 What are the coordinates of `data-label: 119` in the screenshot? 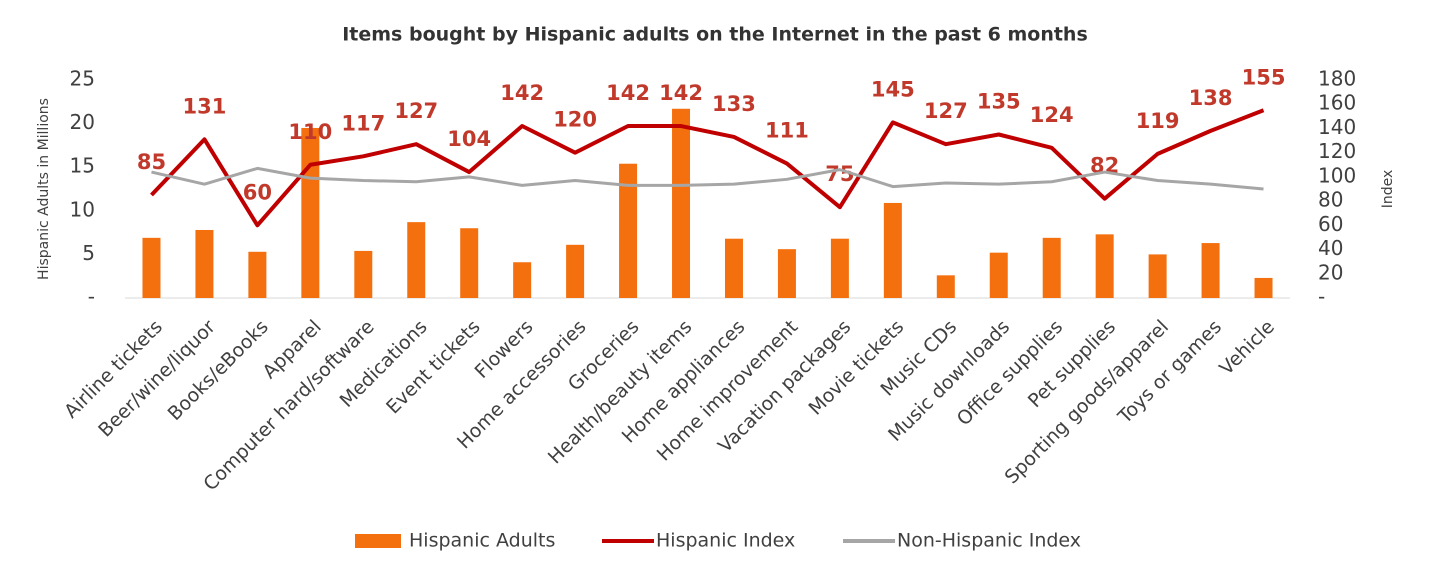 It's located at (1158, 121).